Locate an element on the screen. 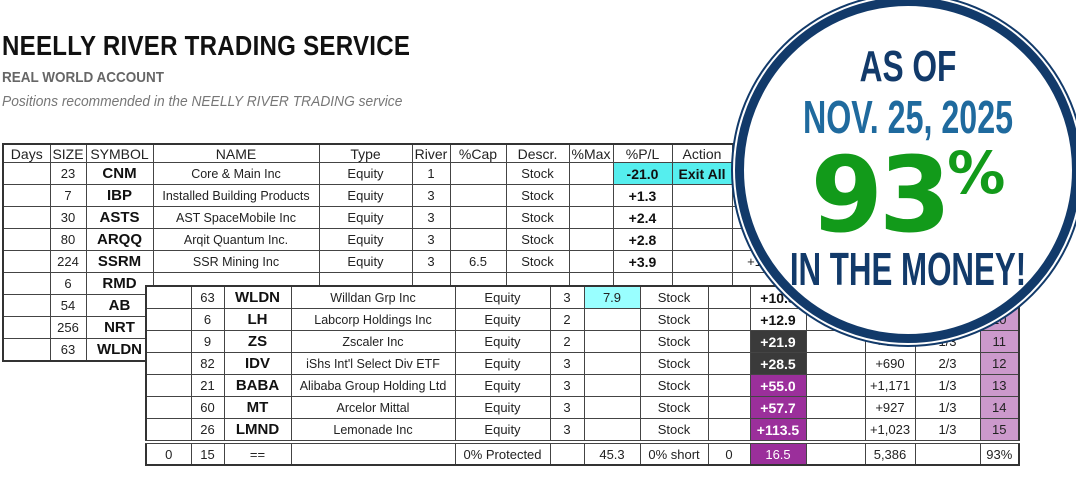 The image size is (1076, 500). total-symbol-cell: == is located at coordinates (257, 453).